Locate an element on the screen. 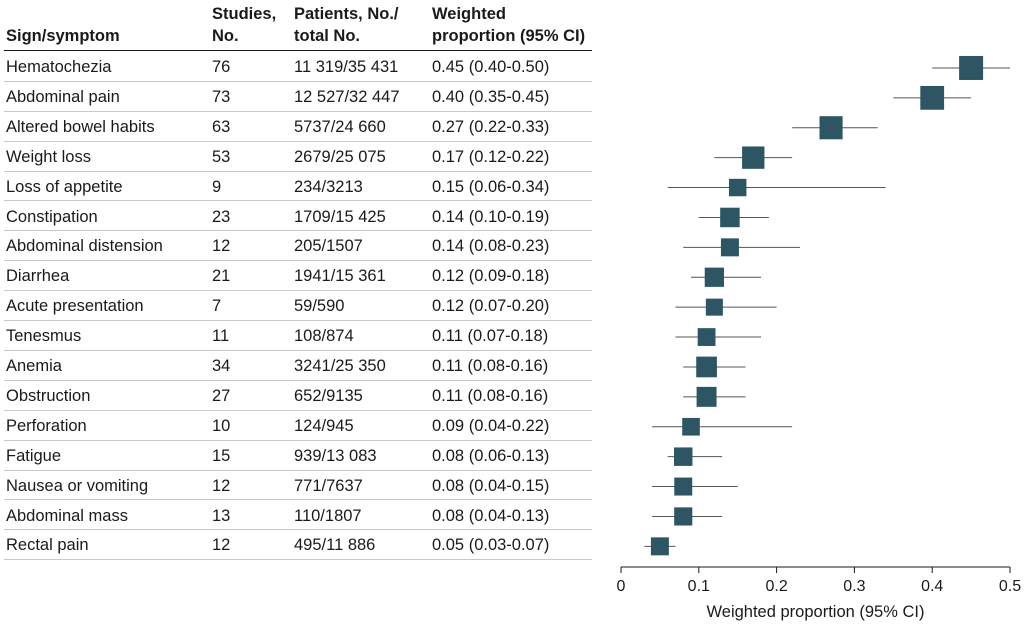 The image size is (1024, 627). row-studies: 76 is located at coordinates (221, 67).